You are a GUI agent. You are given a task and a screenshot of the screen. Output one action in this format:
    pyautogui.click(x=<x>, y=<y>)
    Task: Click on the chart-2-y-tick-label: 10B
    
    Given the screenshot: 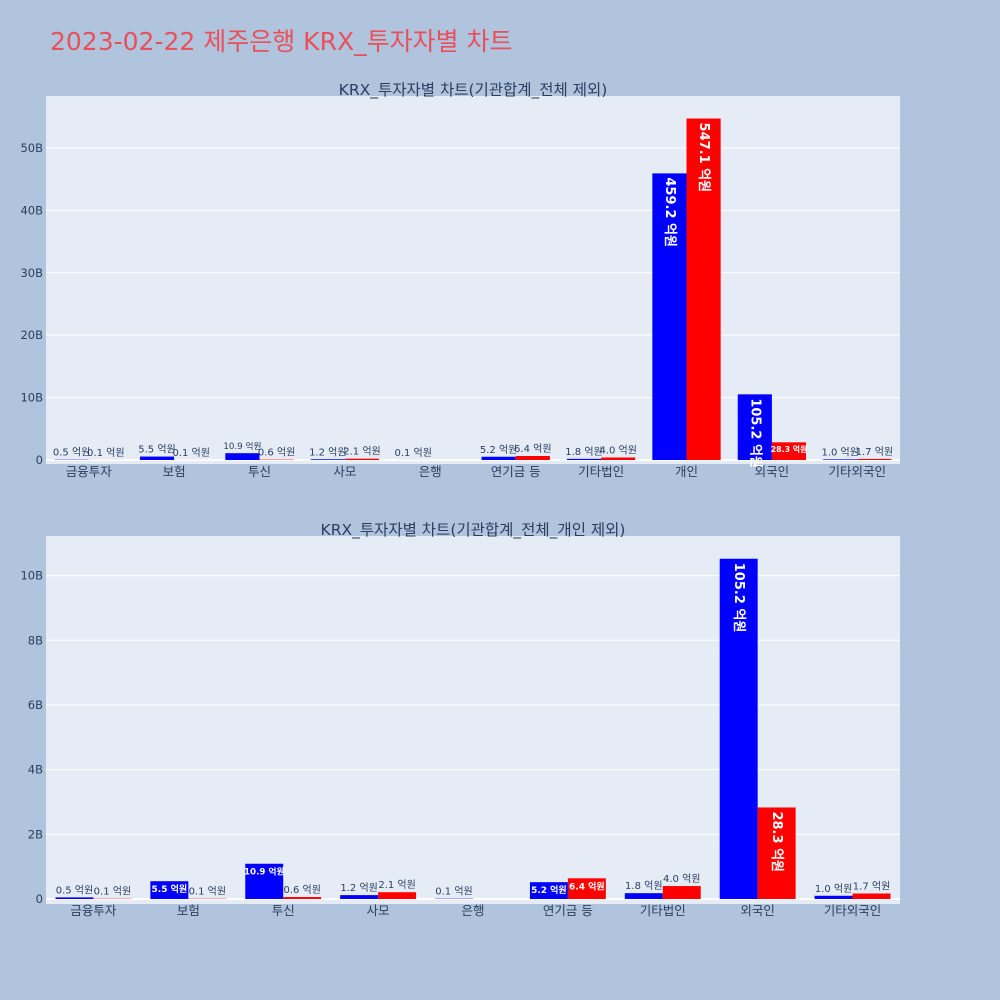 What is the action you would take?
    pyautogui.click(x=31, y=576)
    